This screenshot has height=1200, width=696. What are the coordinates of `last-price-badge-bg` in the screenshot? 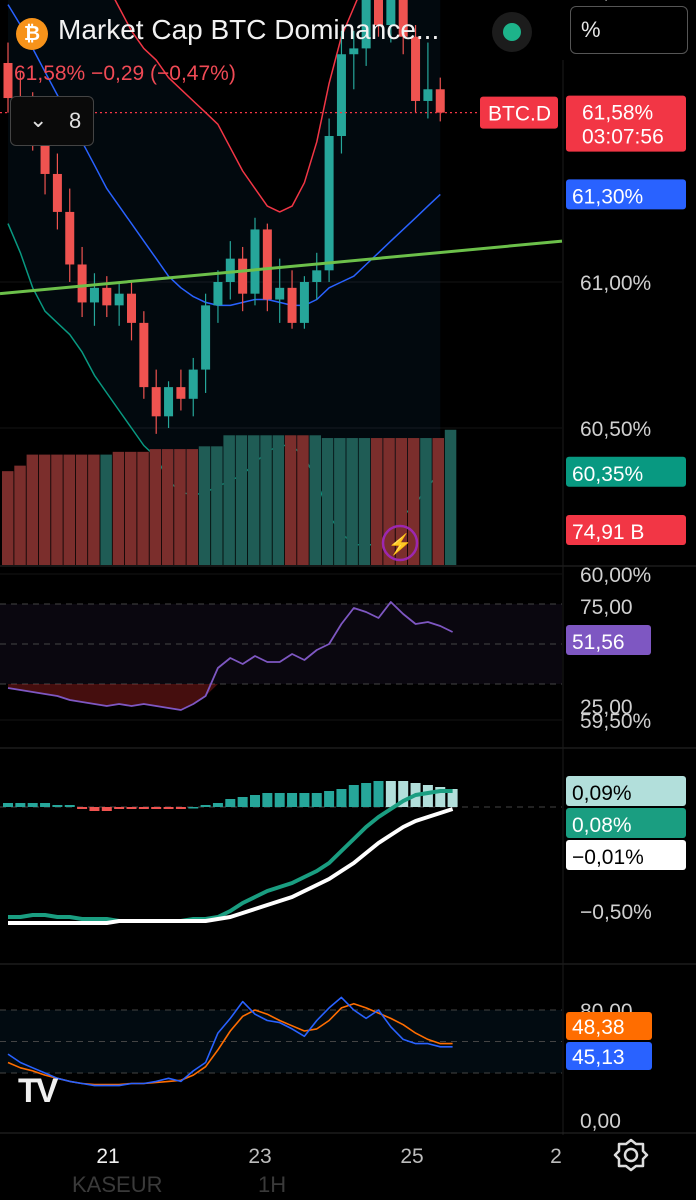 It's located at (626, 123).